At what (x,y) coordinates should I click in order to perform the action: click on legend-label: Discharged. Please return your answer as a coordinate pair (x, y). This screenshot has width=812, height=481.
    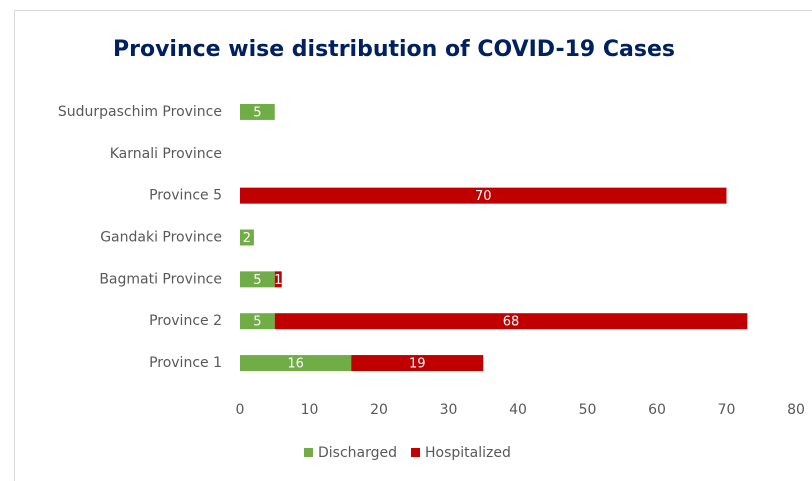
    Looking at the image, I should click on (357, 453).